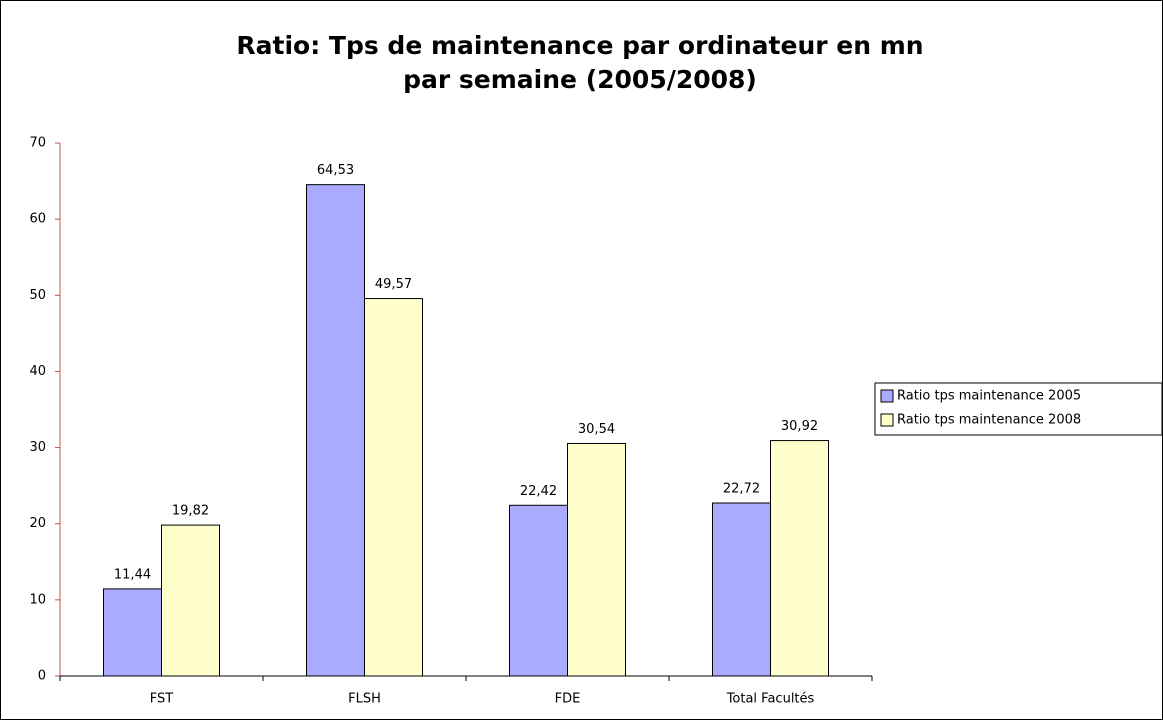 The image size is (1163, 720). I want to click on chart-title: par semaine (2005/2008), so click(580, 79).